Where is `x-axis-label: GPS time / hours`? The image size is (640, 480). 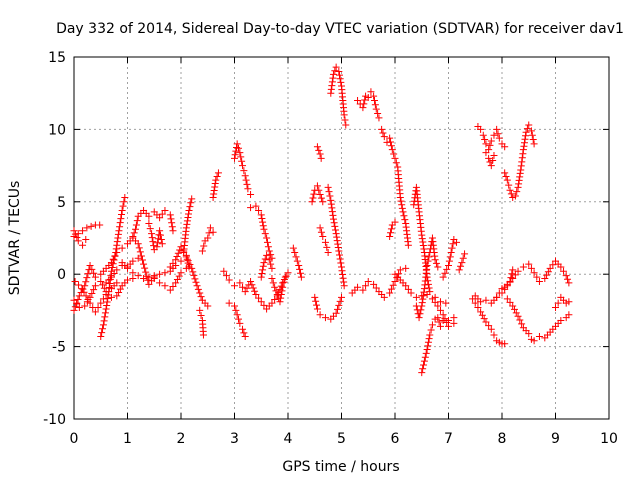 x-axis-label: GPS time / hours is located at coordinates (340, 467).